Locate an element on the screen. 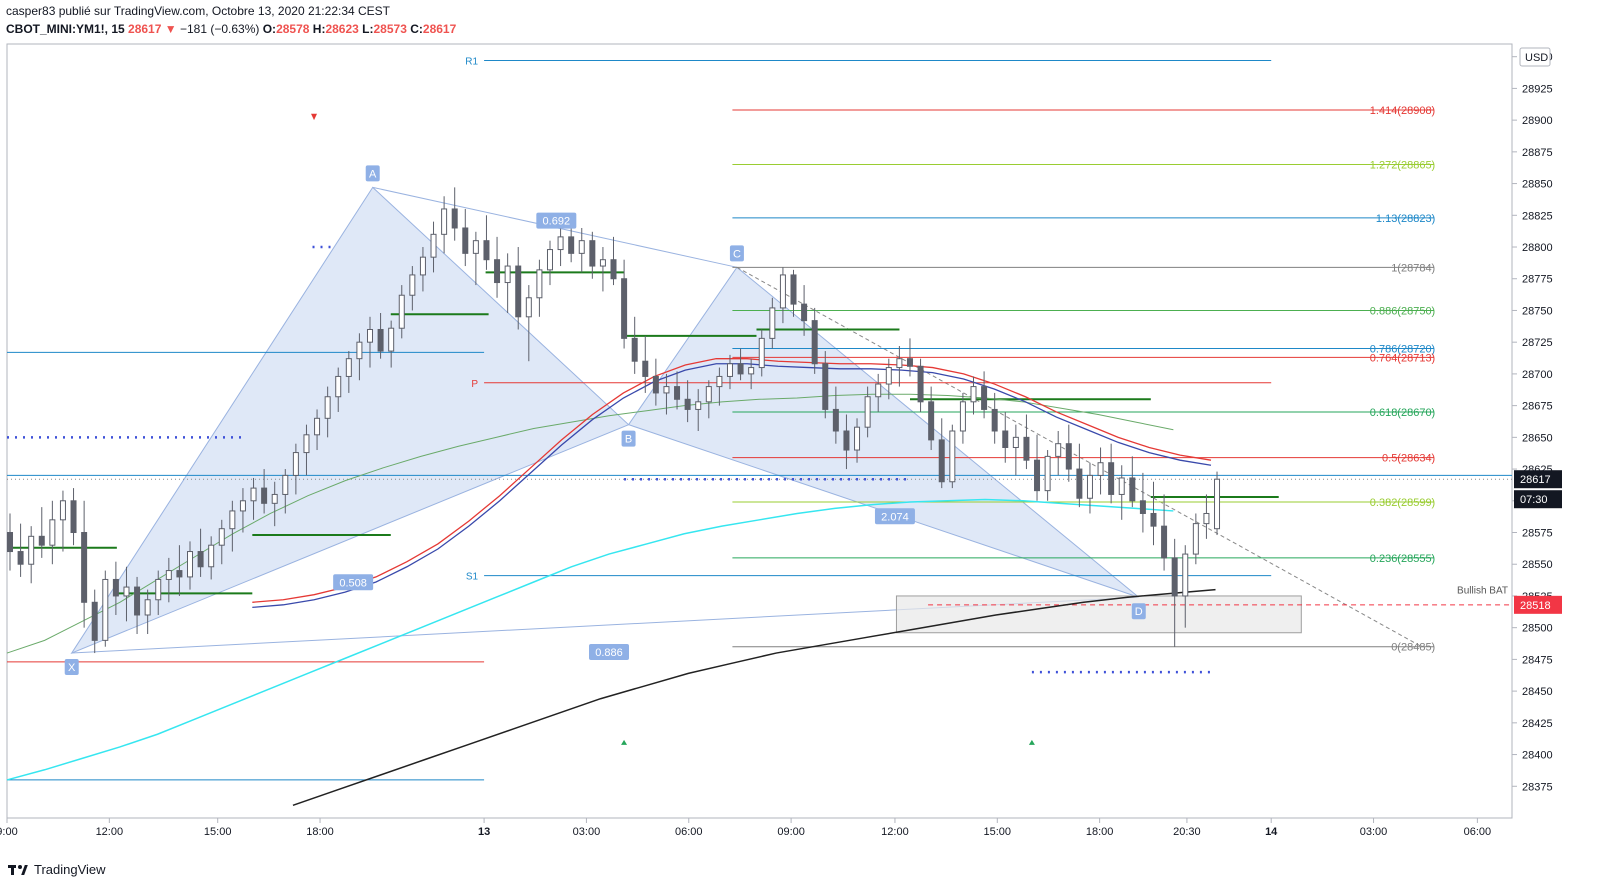 This screenshot has height=890, width=1622. currency-badge is located at coordinates (1535, 57).